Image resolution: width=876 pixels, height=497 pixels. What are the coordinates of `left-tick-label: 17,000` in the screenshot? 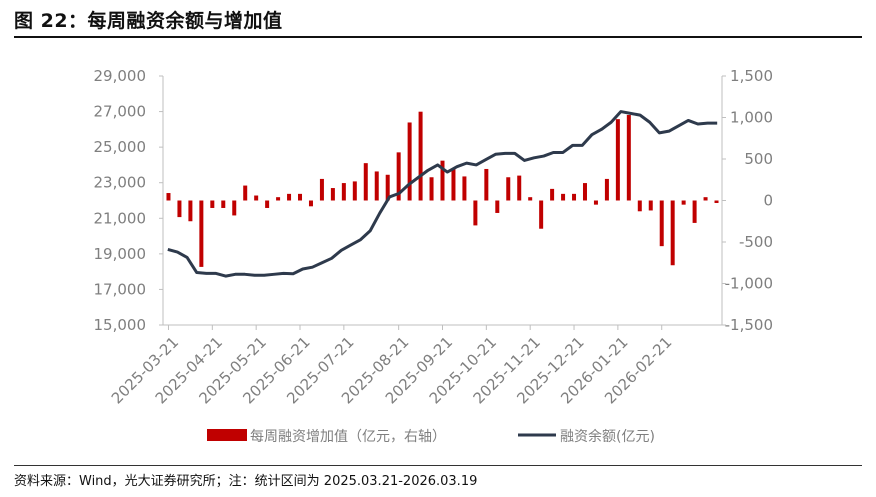 It's located at (120, 289).